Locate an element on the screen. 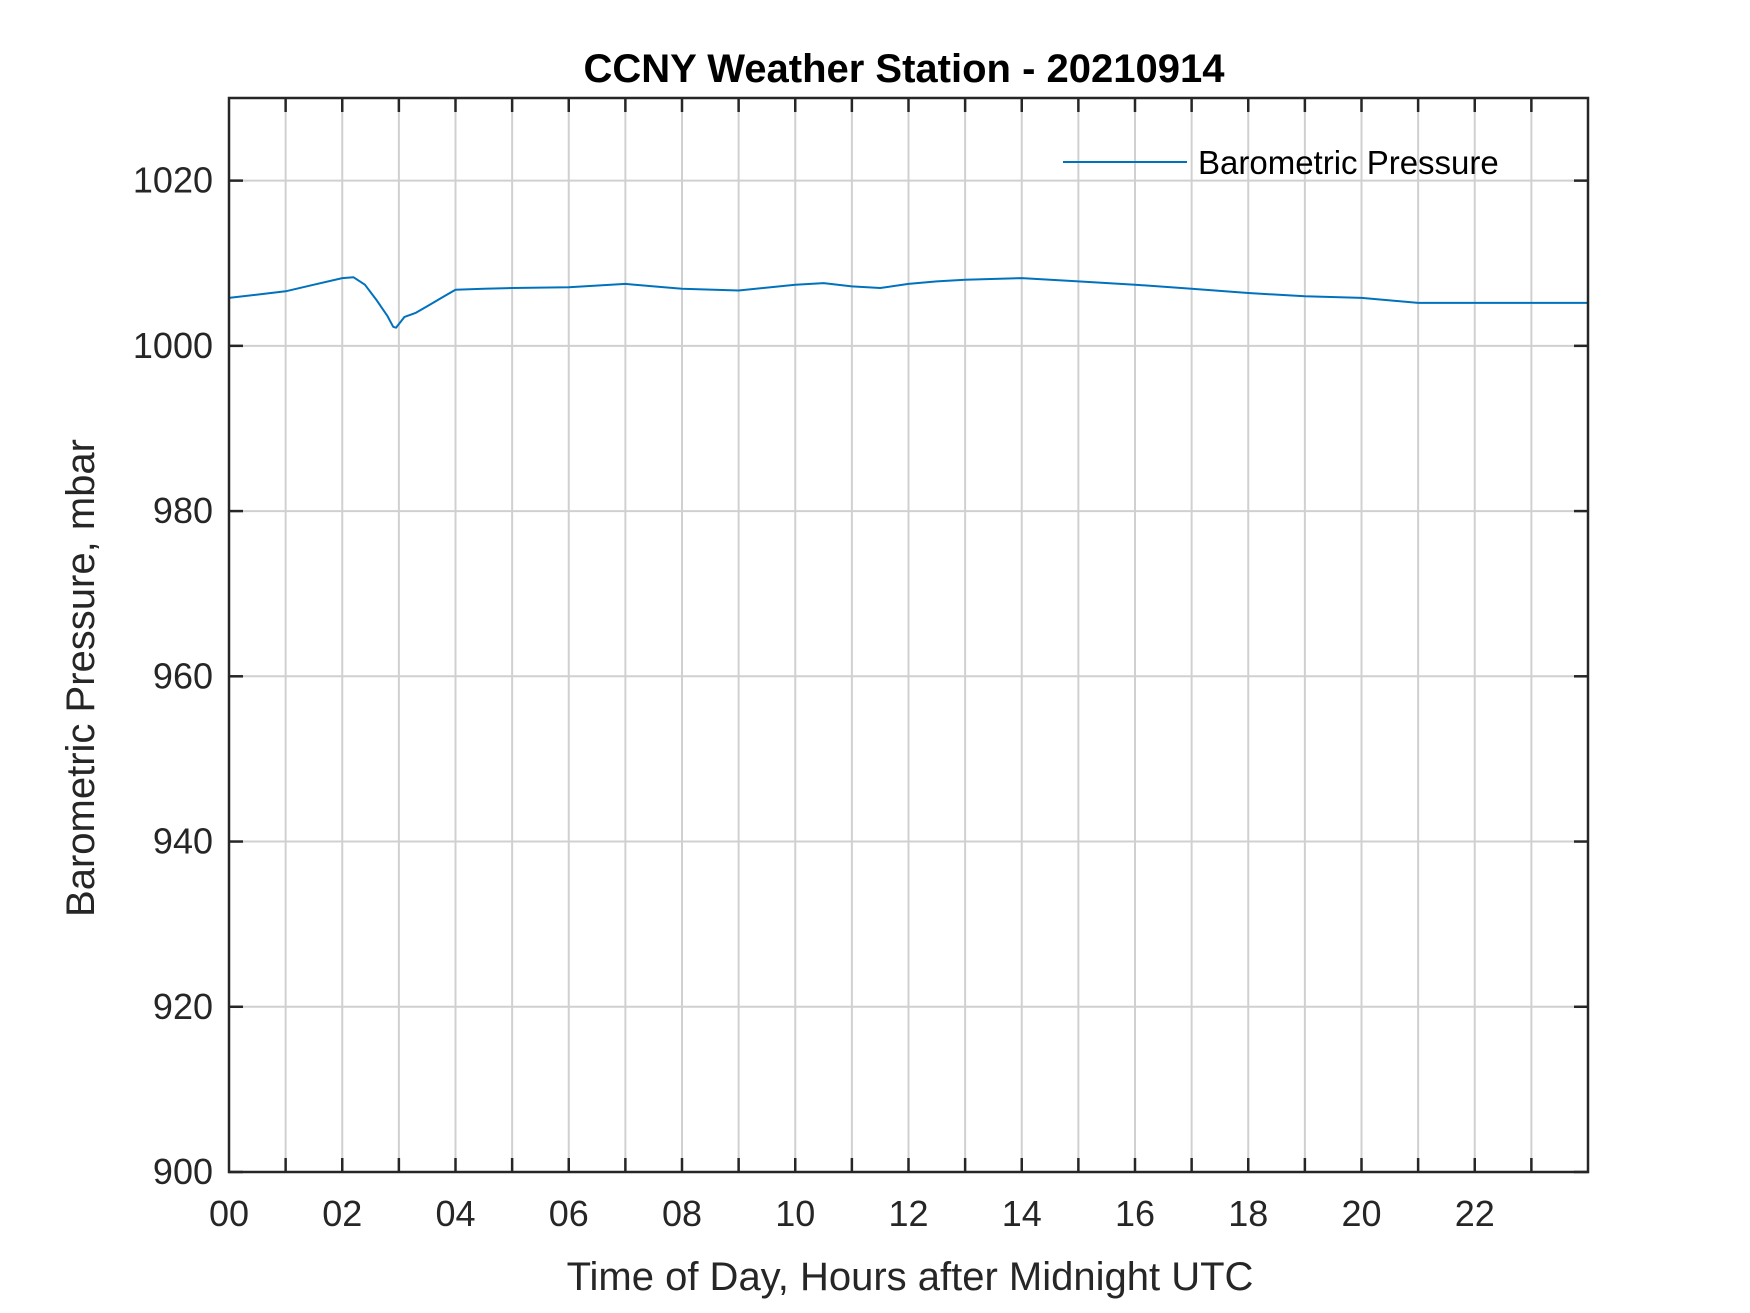 The image size is (1750, 1313). y-tick-label: 920 is located at coordinates (183, 1006).